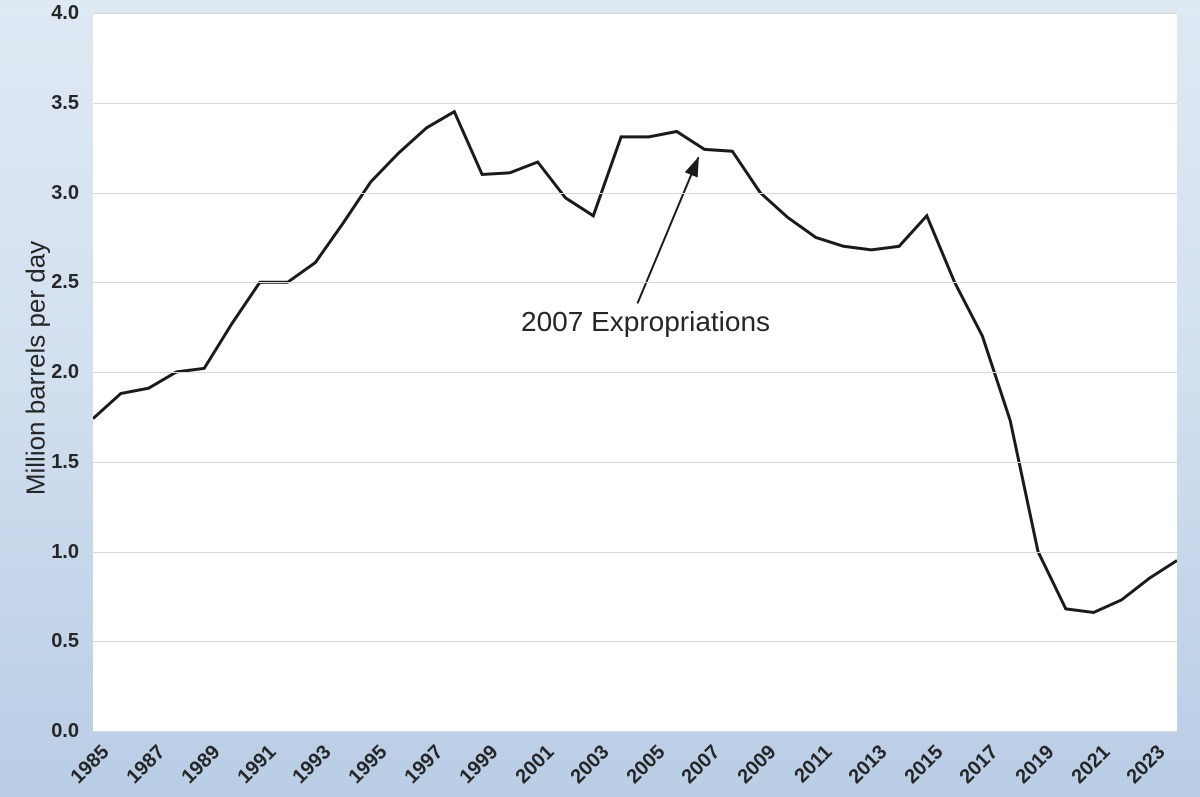  What do you see at coordinates (635, 642) in the screenshot?
I see `gridline-y-0.5` at bounding box center [635, 642].